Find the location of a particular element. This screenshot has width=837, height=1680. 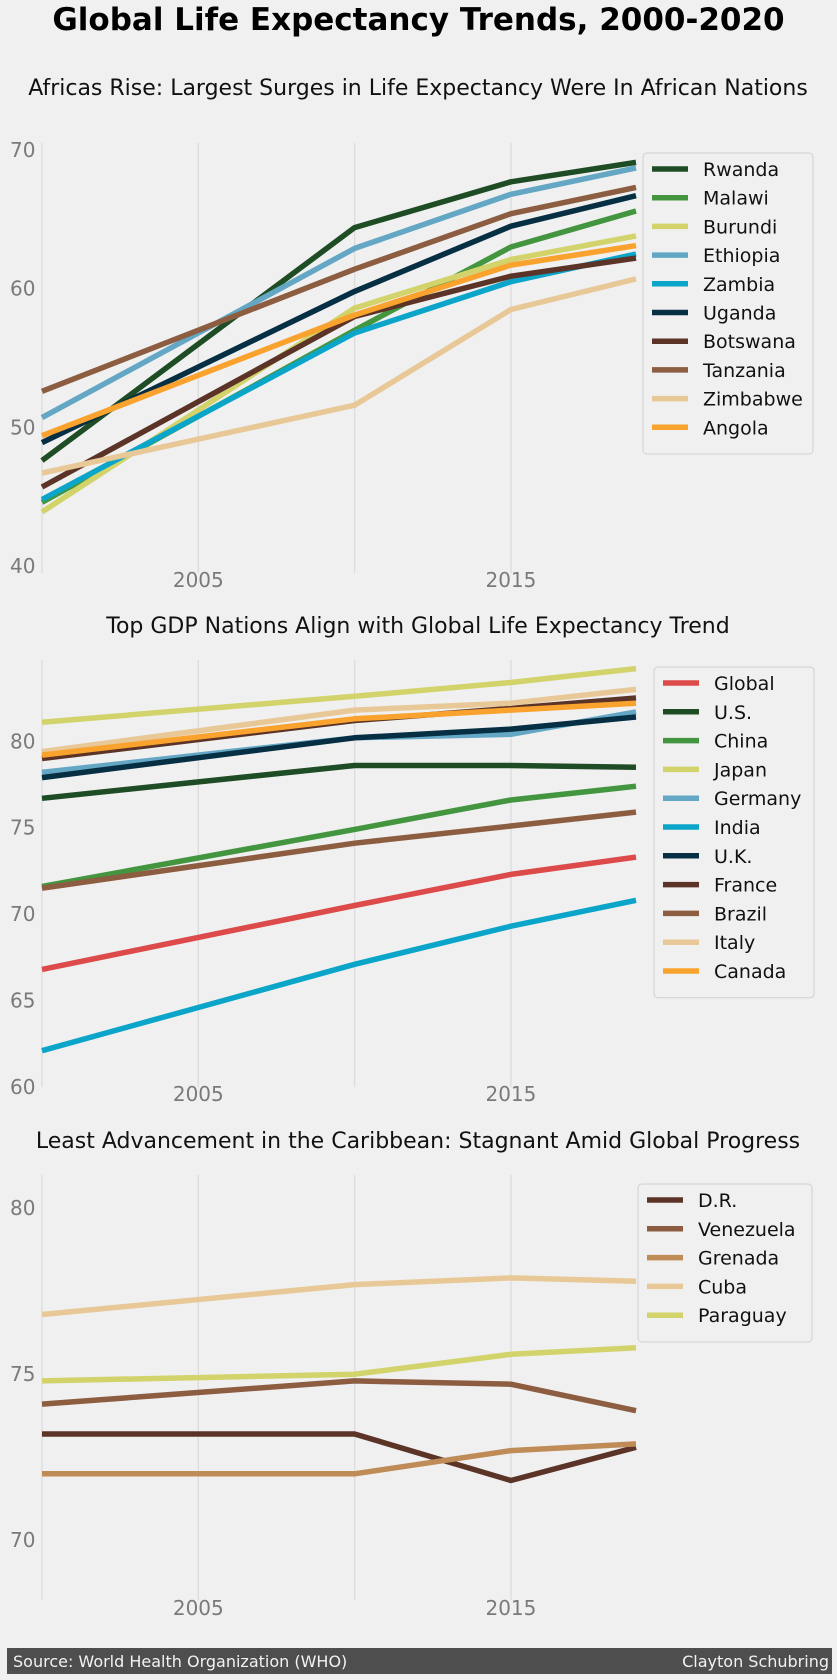

series-line-tanzania is located at coordinates (338, 289).